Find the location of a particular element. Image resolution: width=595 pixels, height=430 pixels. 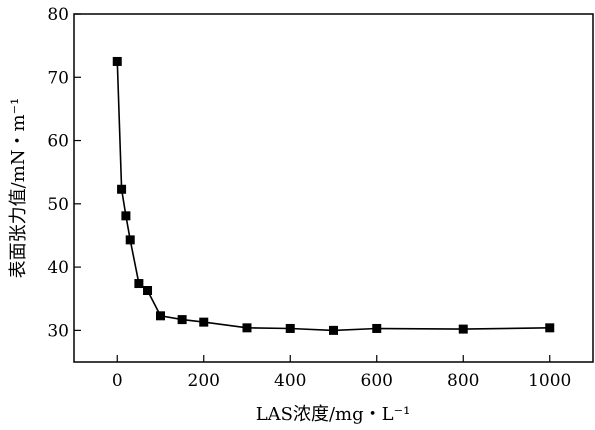

y-tick-label: 30 is located at coordinates (58, 331).